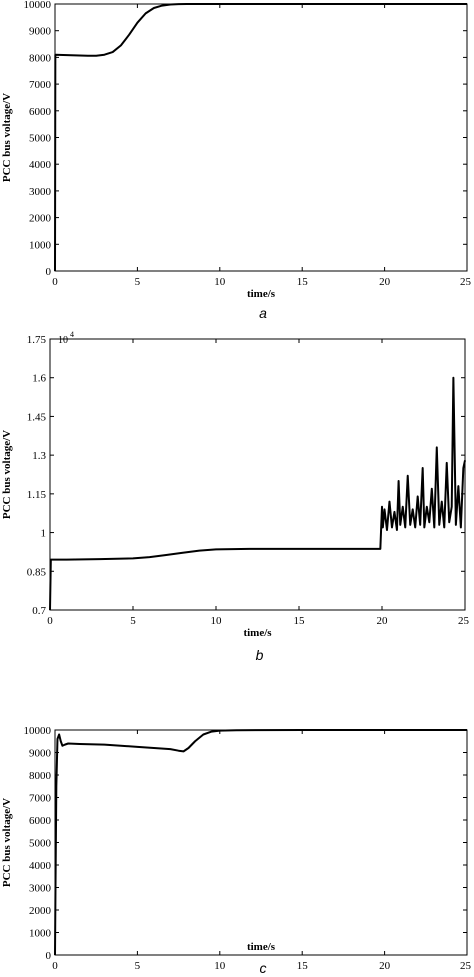 The width and height of the screenshot is (474, 977). What do you see at coordinates (263, 968) in the screenshot?
I see `figure-caption: c` at bounding box center [263, 968].